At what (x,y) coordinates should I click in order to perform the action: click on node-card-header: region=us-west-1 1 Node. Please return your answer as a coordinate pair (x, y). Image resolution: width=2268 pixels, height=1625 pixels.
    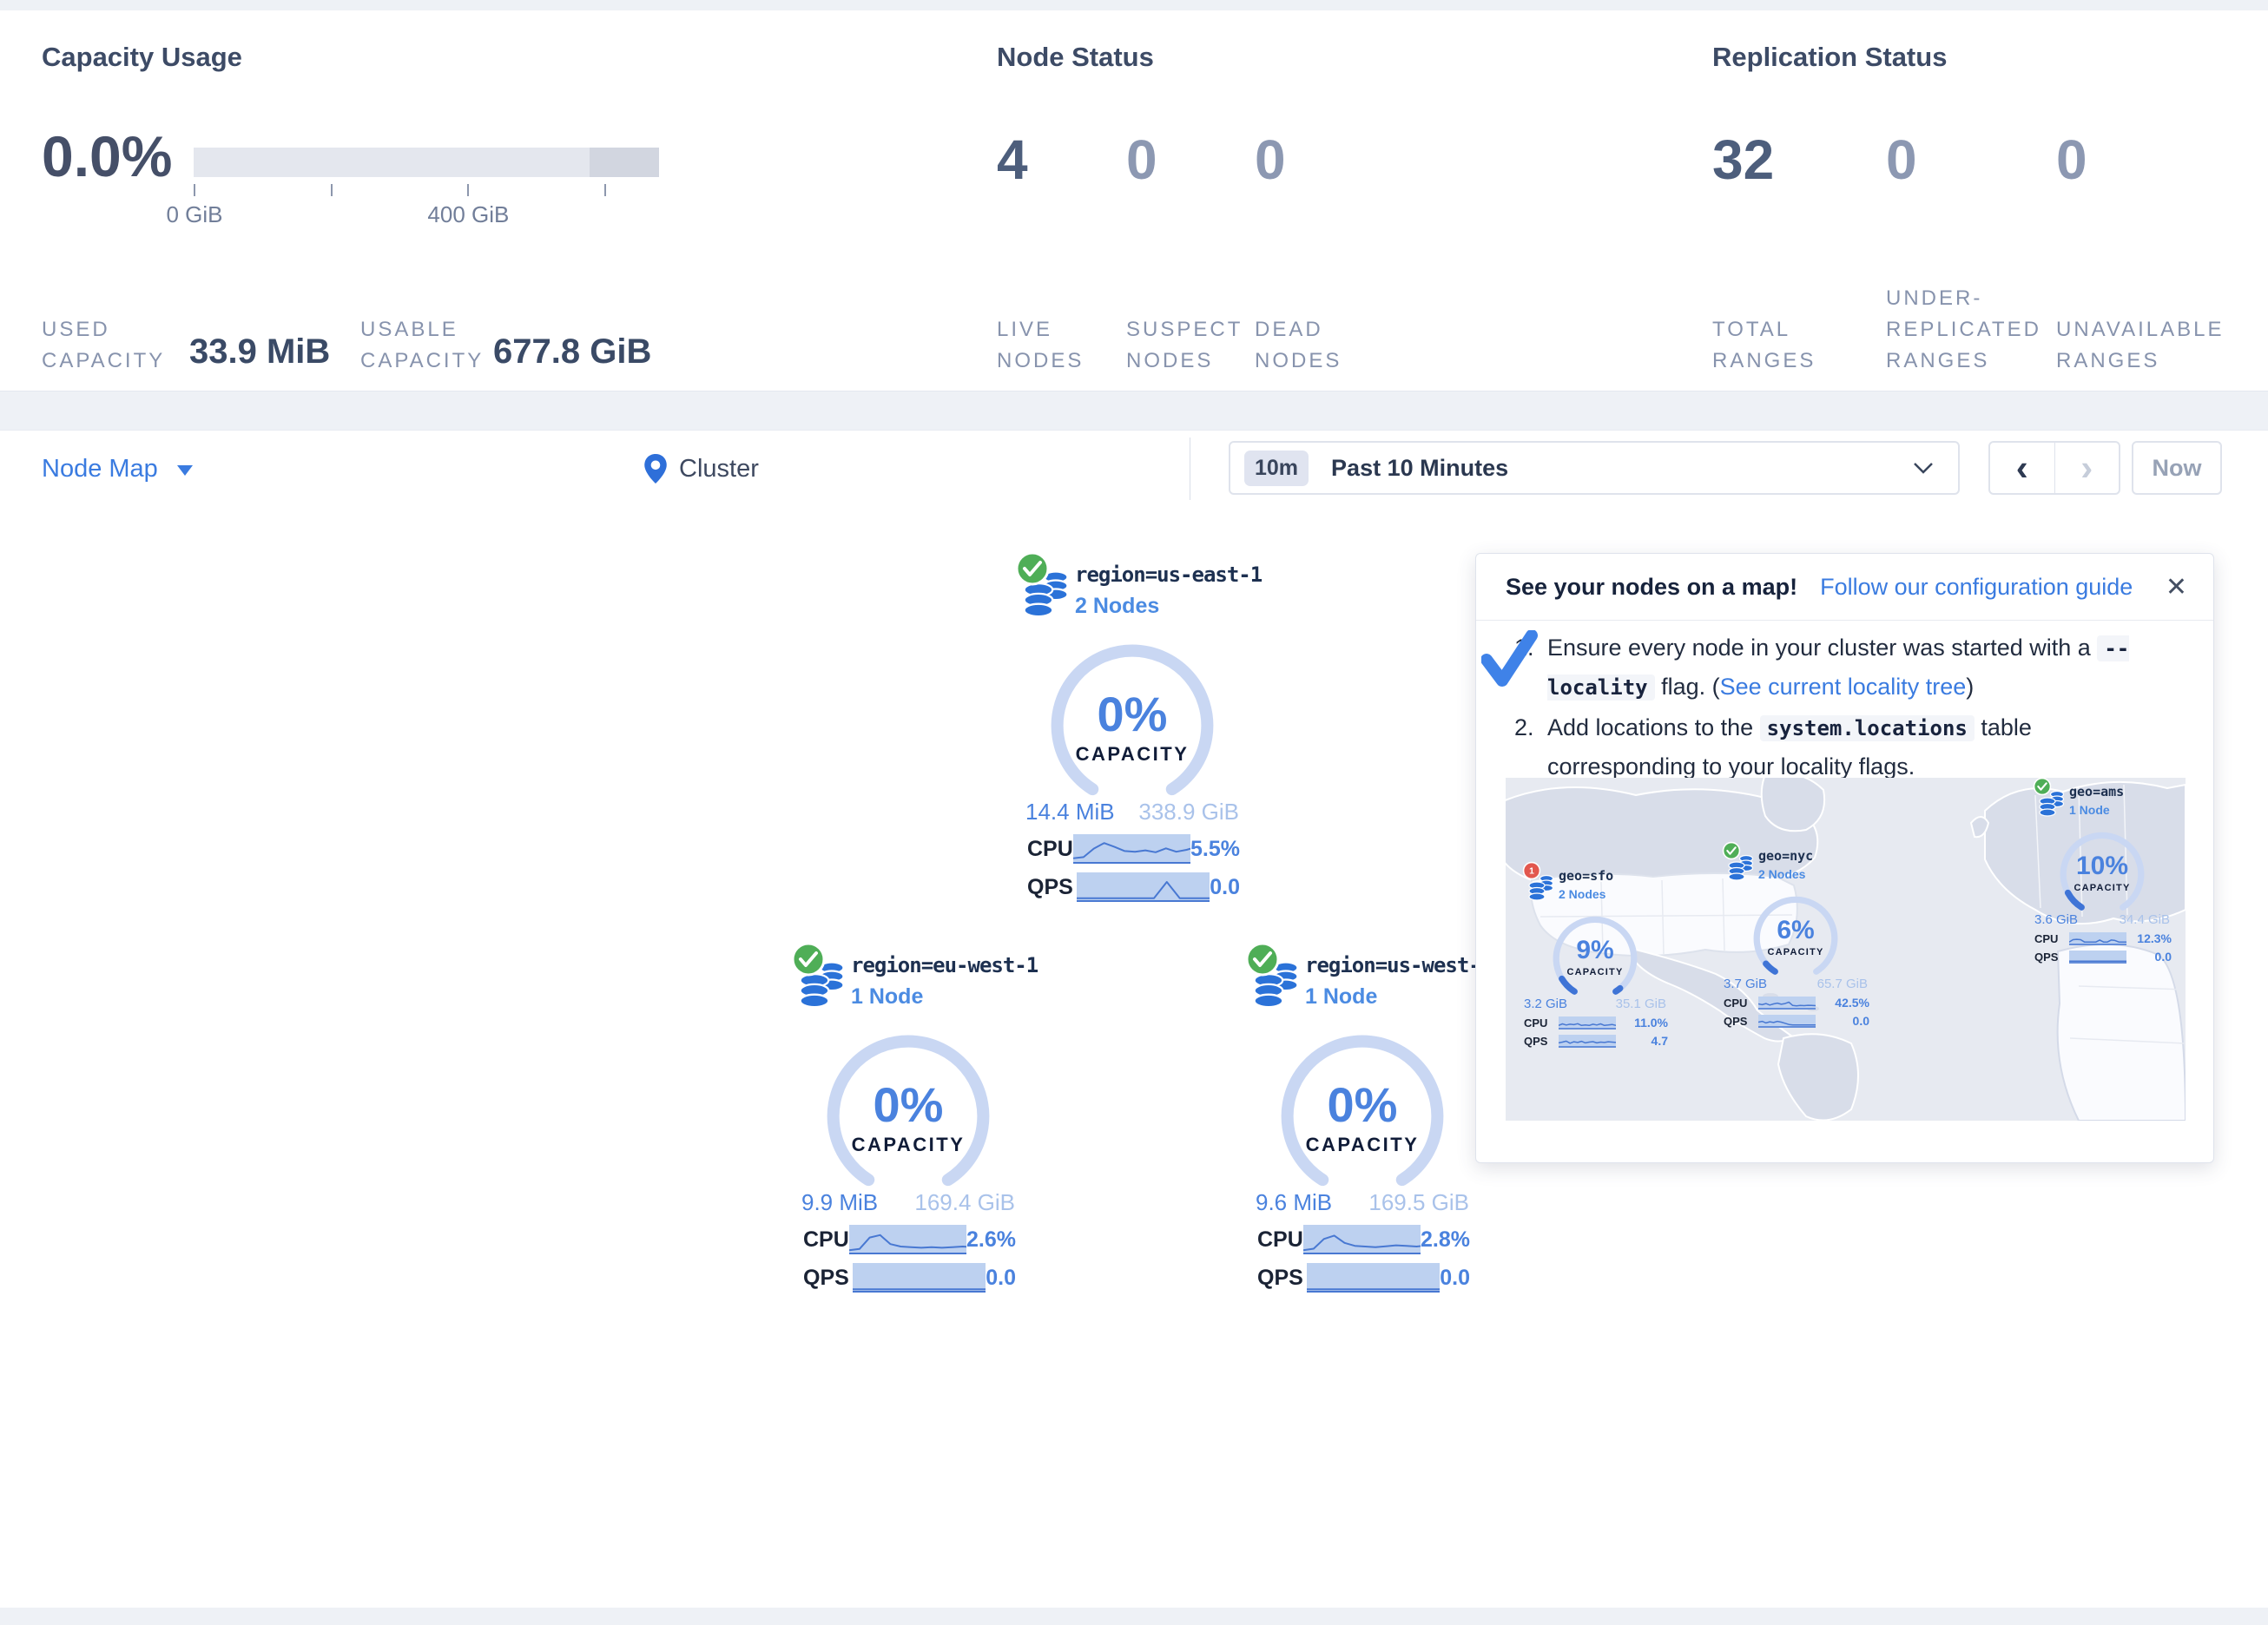
    Looking at the image, I should click on (1369, 982).